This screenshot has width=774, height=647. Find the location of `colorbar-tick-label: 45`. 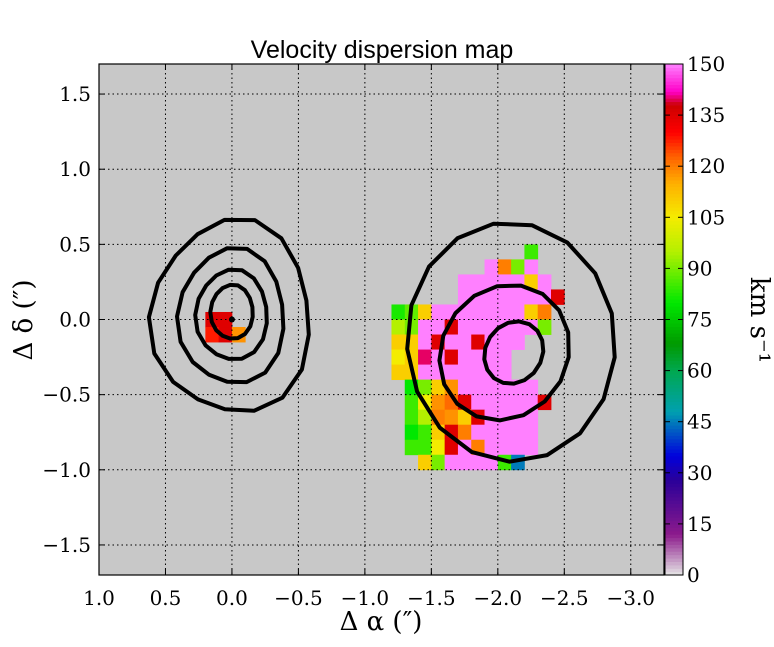

colorbar-tick-label: 45 is located at coordinates (699, 422).